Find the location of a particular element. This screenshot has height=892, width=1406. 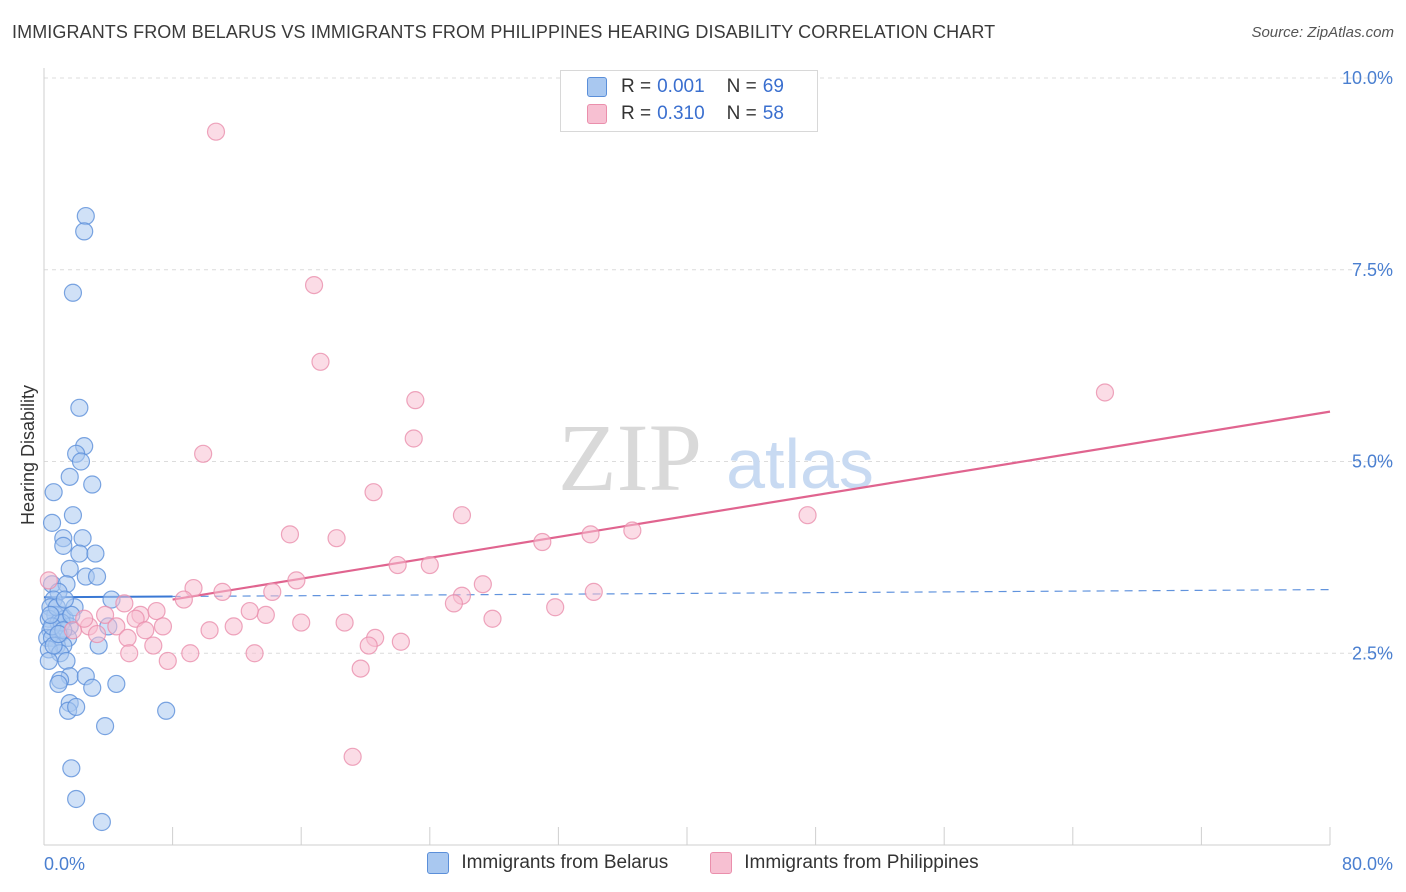

legend-swatch-philippines is located at coordinates (597, 114).